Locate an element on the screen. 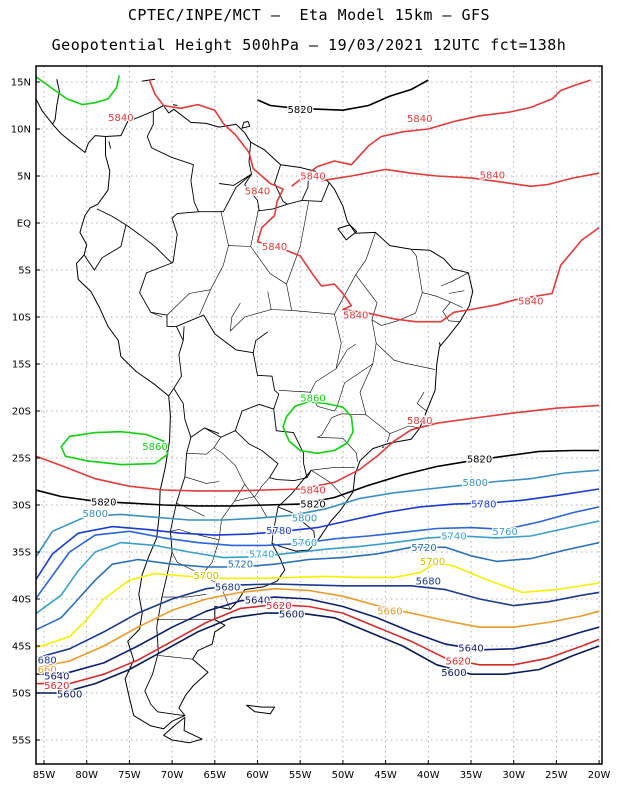  lat-tick-label: 25S is located at coordinates (21, 459).